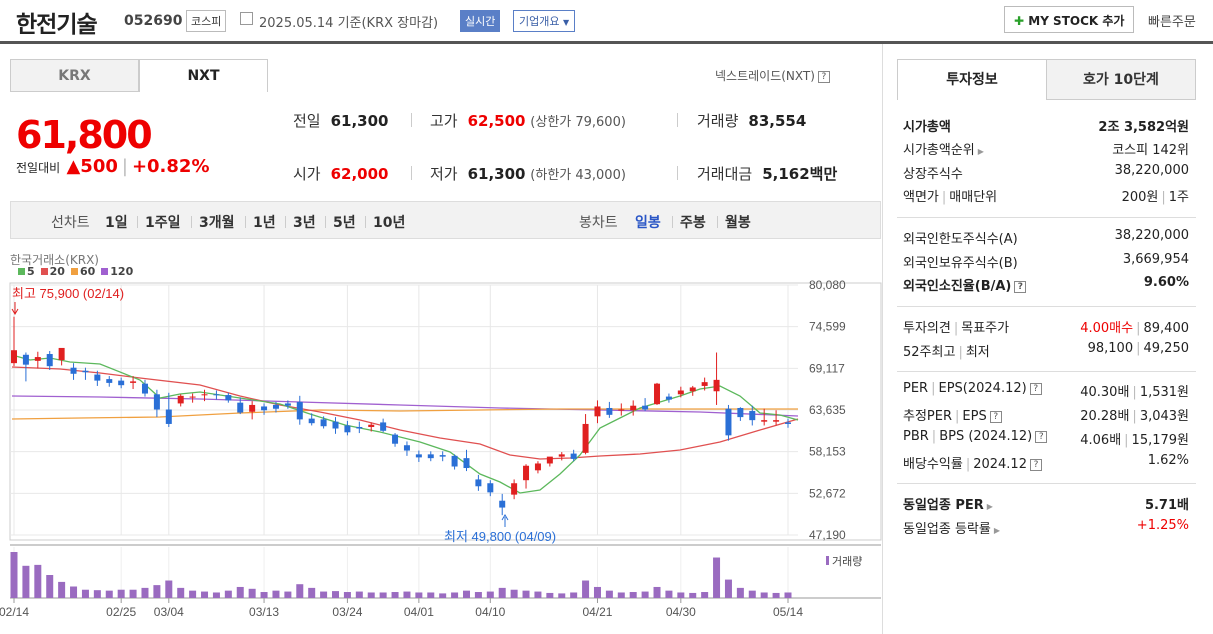 The image size is (1213, 634). Describe the element at coordinates (1143, 127) in the screenshot. I see `market-cap-value: 2조 3,582억원` at that location.